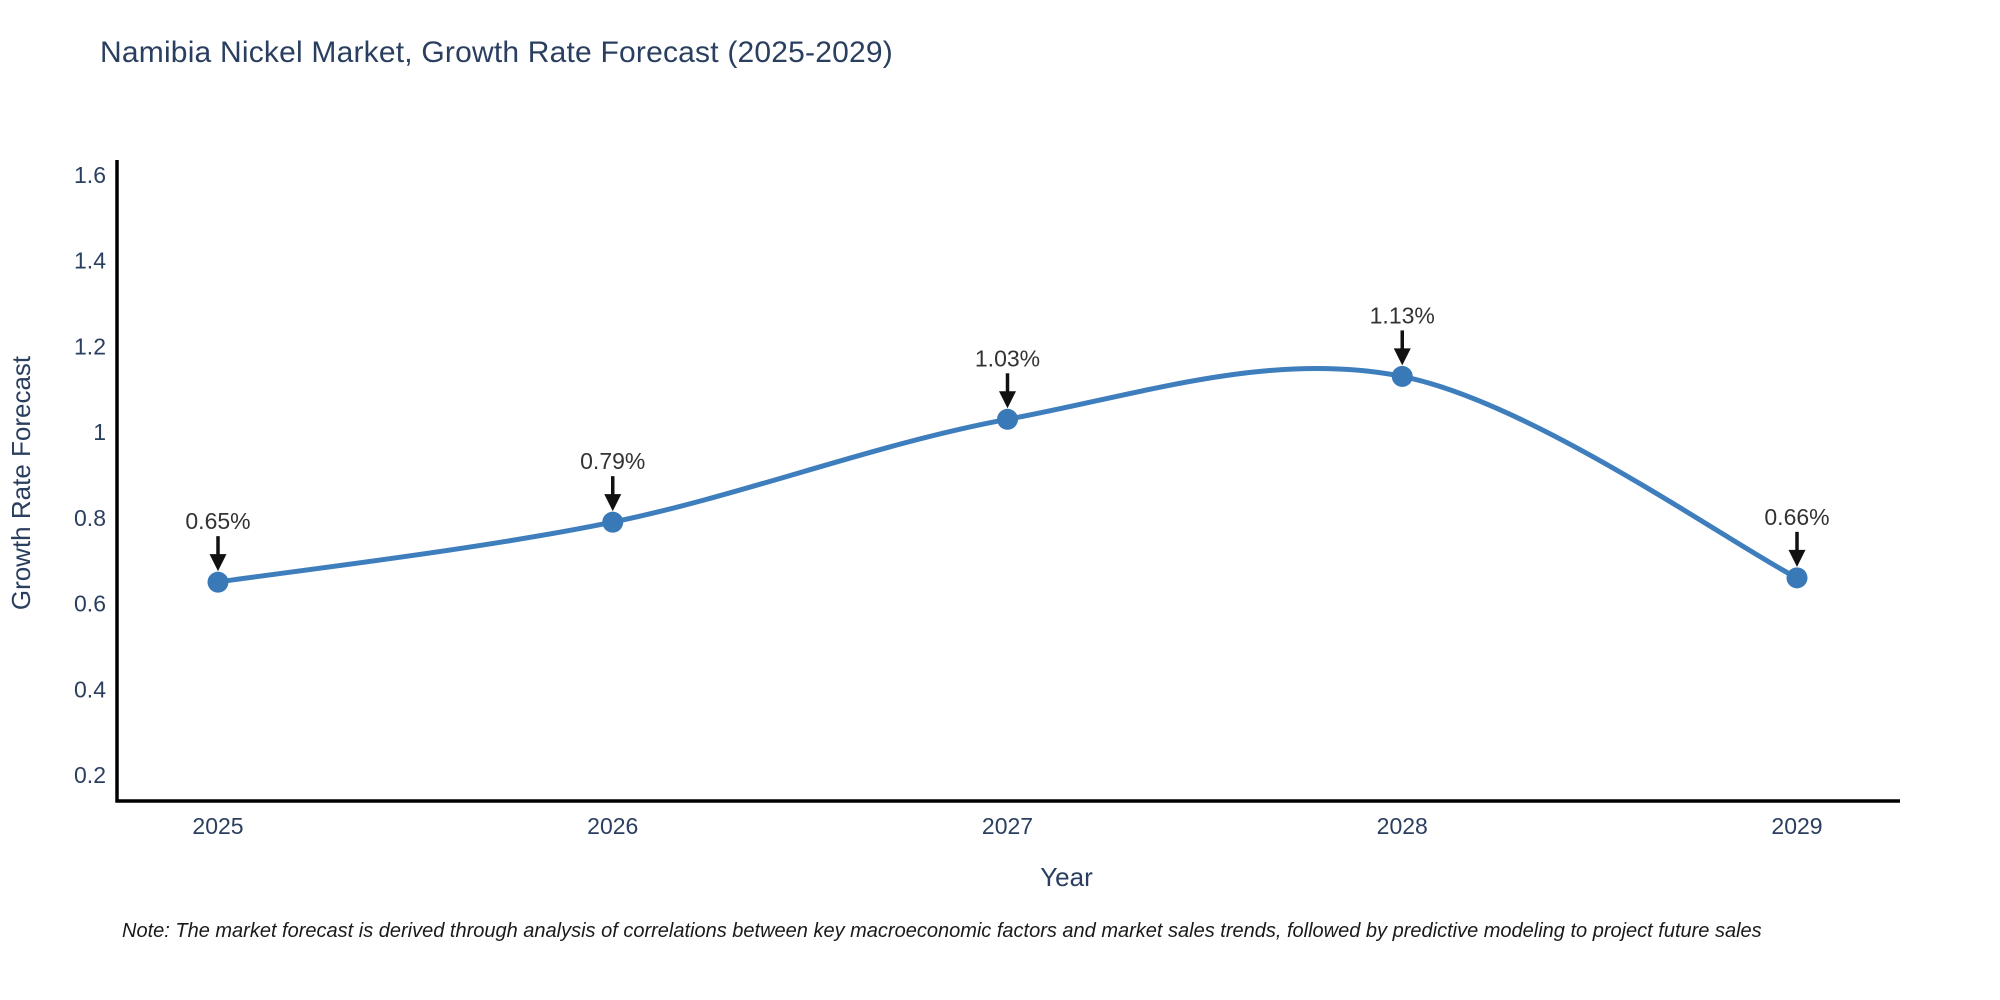 Image resolution: width=2000 pixels, height=1000 pixels. I want to click on y-tick-label: 1.4, so click(90, 261).